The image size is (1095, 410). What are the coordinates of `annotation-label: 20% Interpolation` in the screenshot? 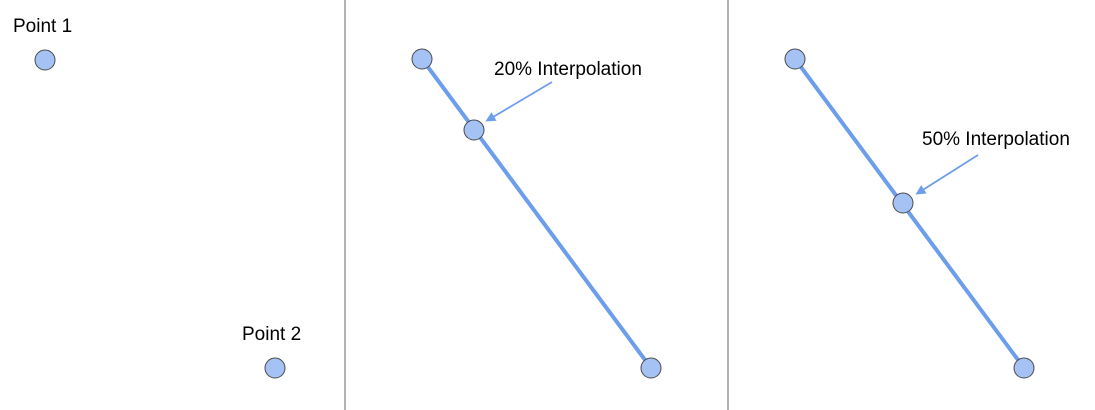 It's located at (568, 69).